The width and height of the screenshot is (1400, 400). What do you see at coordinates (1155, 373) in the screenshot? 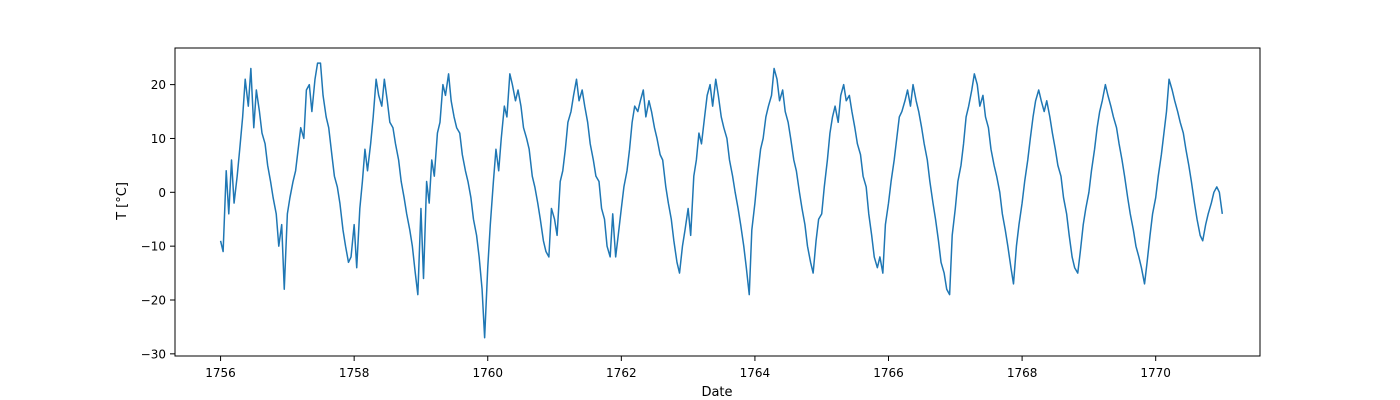
I see `x-tick-label: 1770` at bounding box center [1155, 373].